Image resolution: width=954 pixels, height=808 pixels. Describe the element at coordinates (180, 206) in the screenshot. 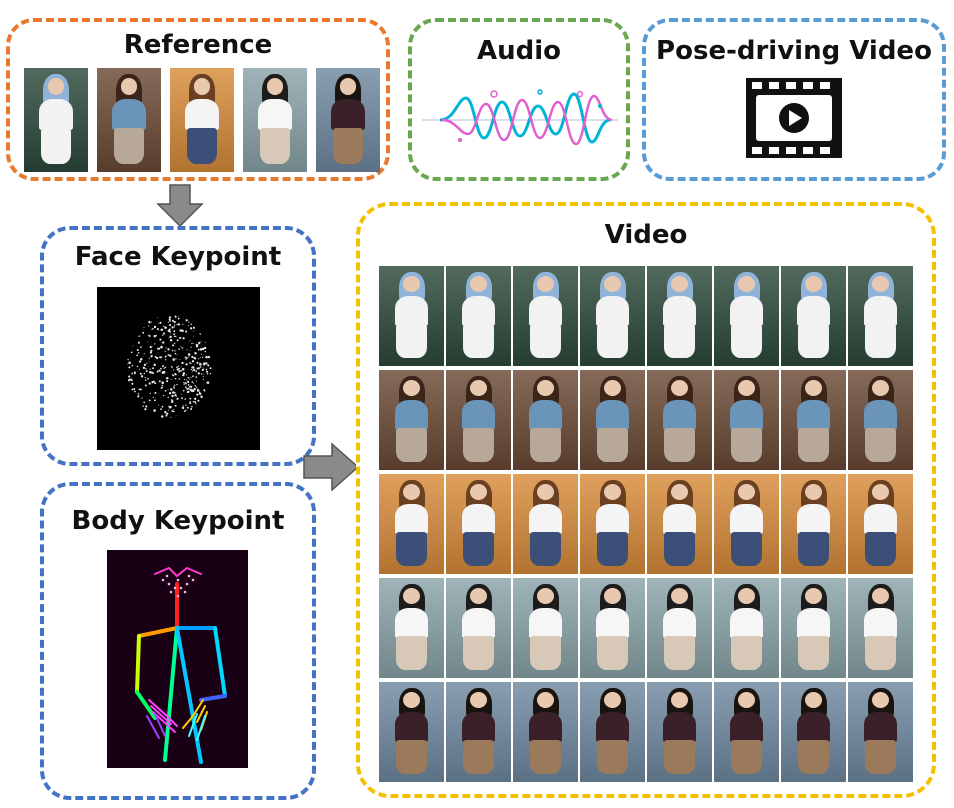

I see `arrow-down-icon` at that location.